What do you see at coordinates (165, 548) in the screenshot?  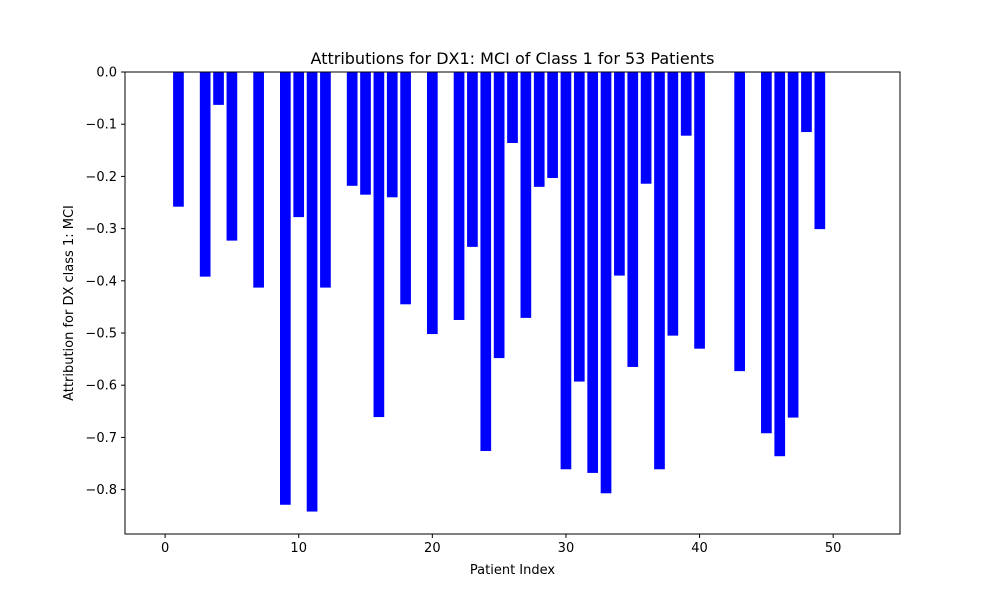 I see `x-tick-label: 0` at bounding box center [165, 548].